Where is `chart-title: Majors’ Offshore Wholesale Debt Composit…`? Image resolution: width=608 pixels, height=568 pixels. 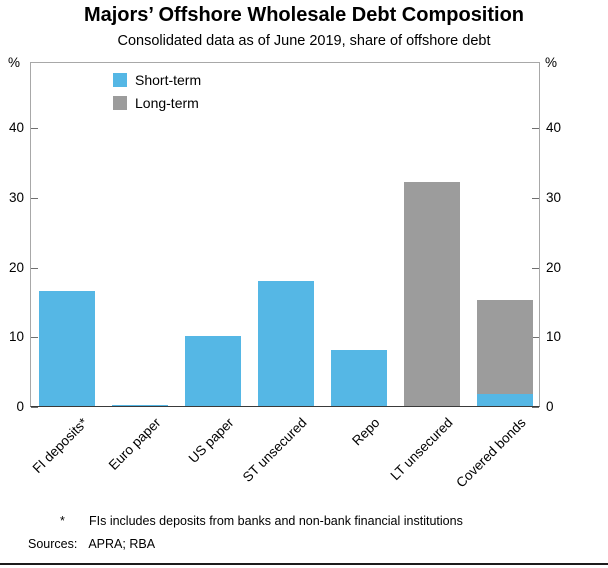
chart-title: Majors’ Offshore Wholesale Debt Composit… is located at coordinates (304, 15).